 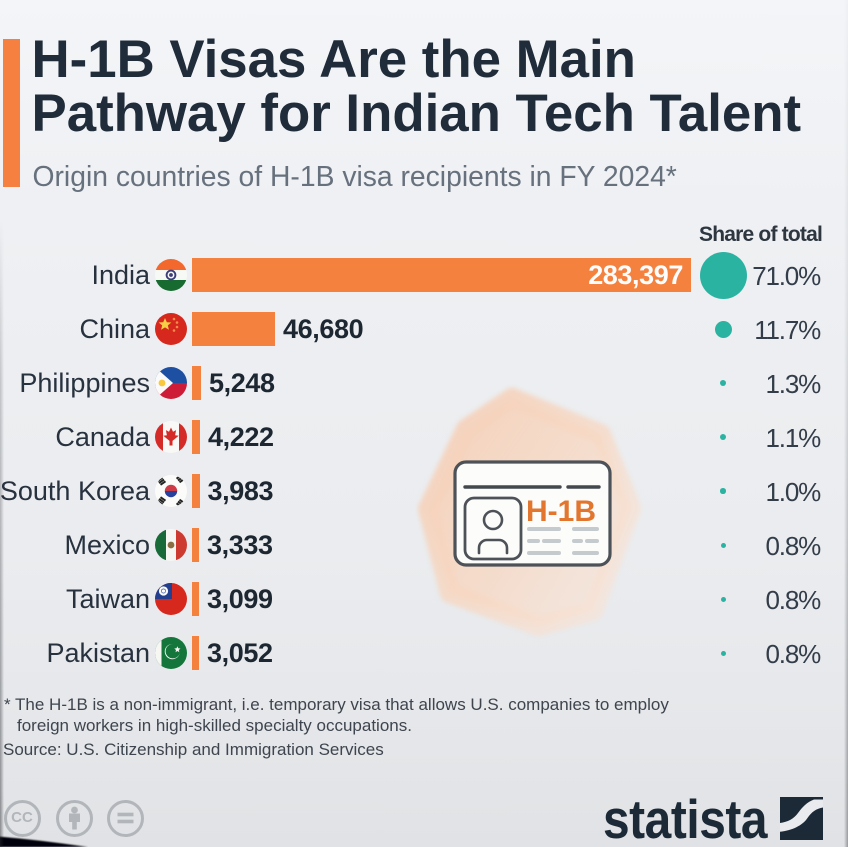 I want to click on svg-text: H-1B, so click(x=561, y=511).